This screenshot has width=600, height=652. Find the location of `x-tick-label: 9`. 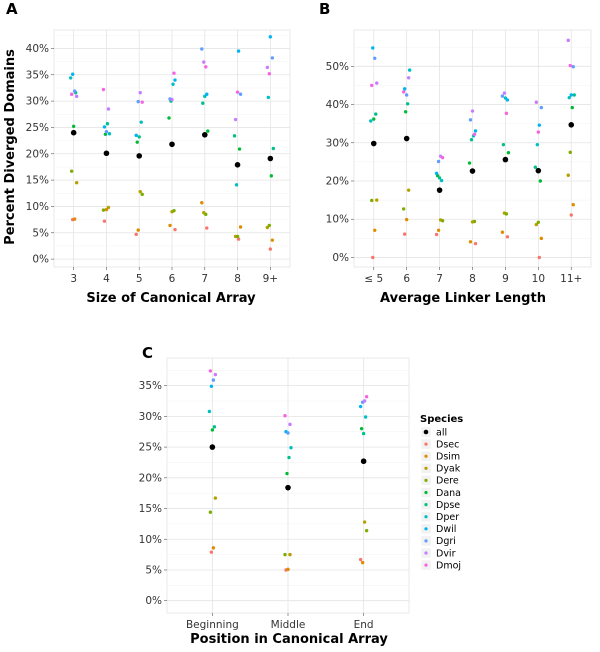

x-tick-label: 9 is located at coordinates (505, 279).